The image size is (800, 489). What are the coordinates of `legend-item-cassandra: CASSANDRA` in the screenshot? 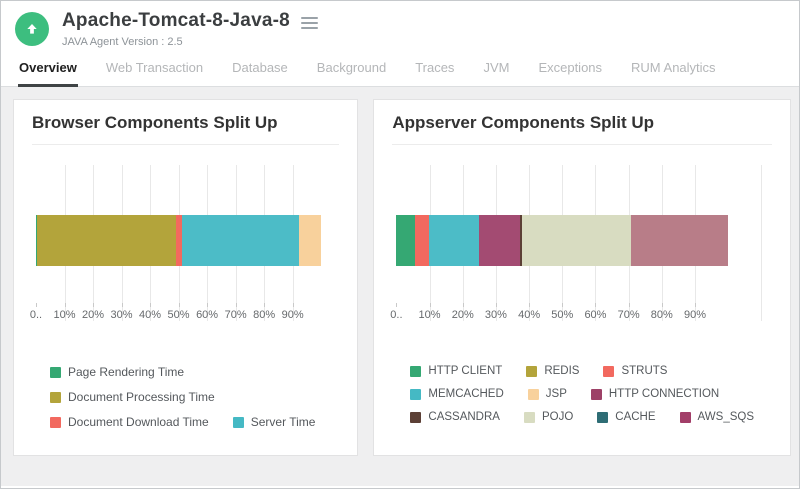 It's located at (455, 417).